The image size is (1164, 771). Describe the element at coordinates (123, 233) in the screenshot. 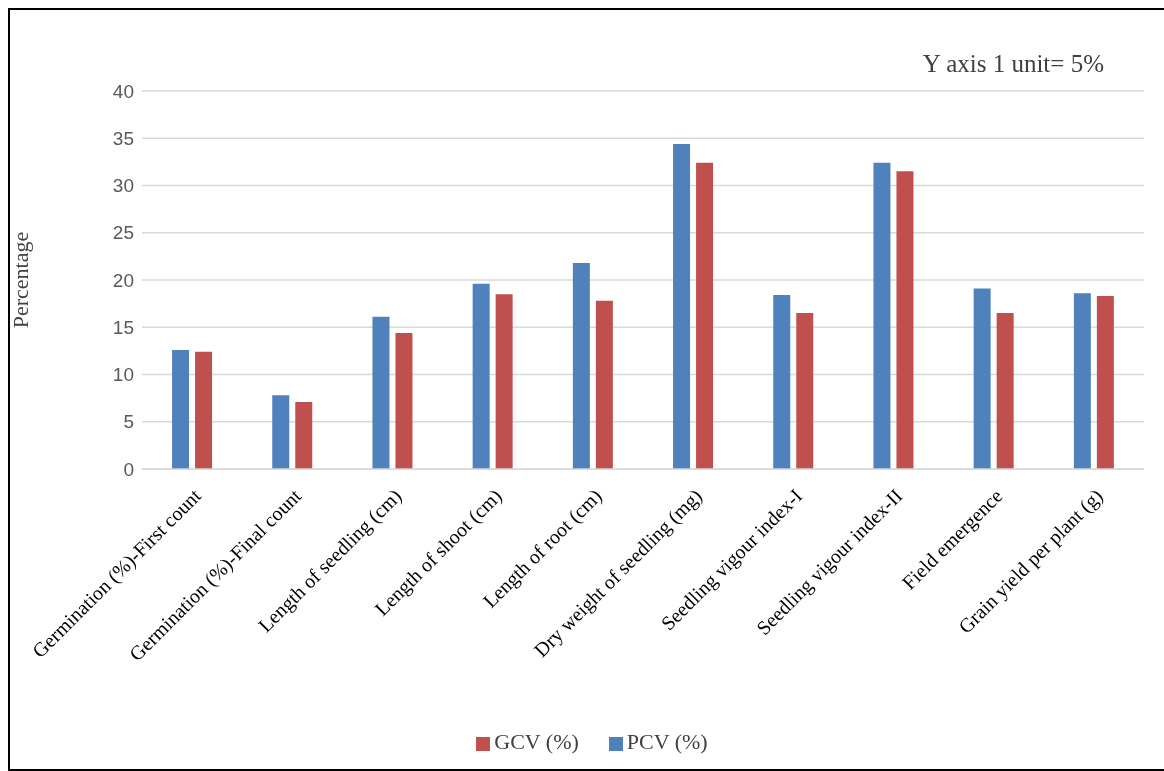

I see `y-tick-label: 25` at that location.